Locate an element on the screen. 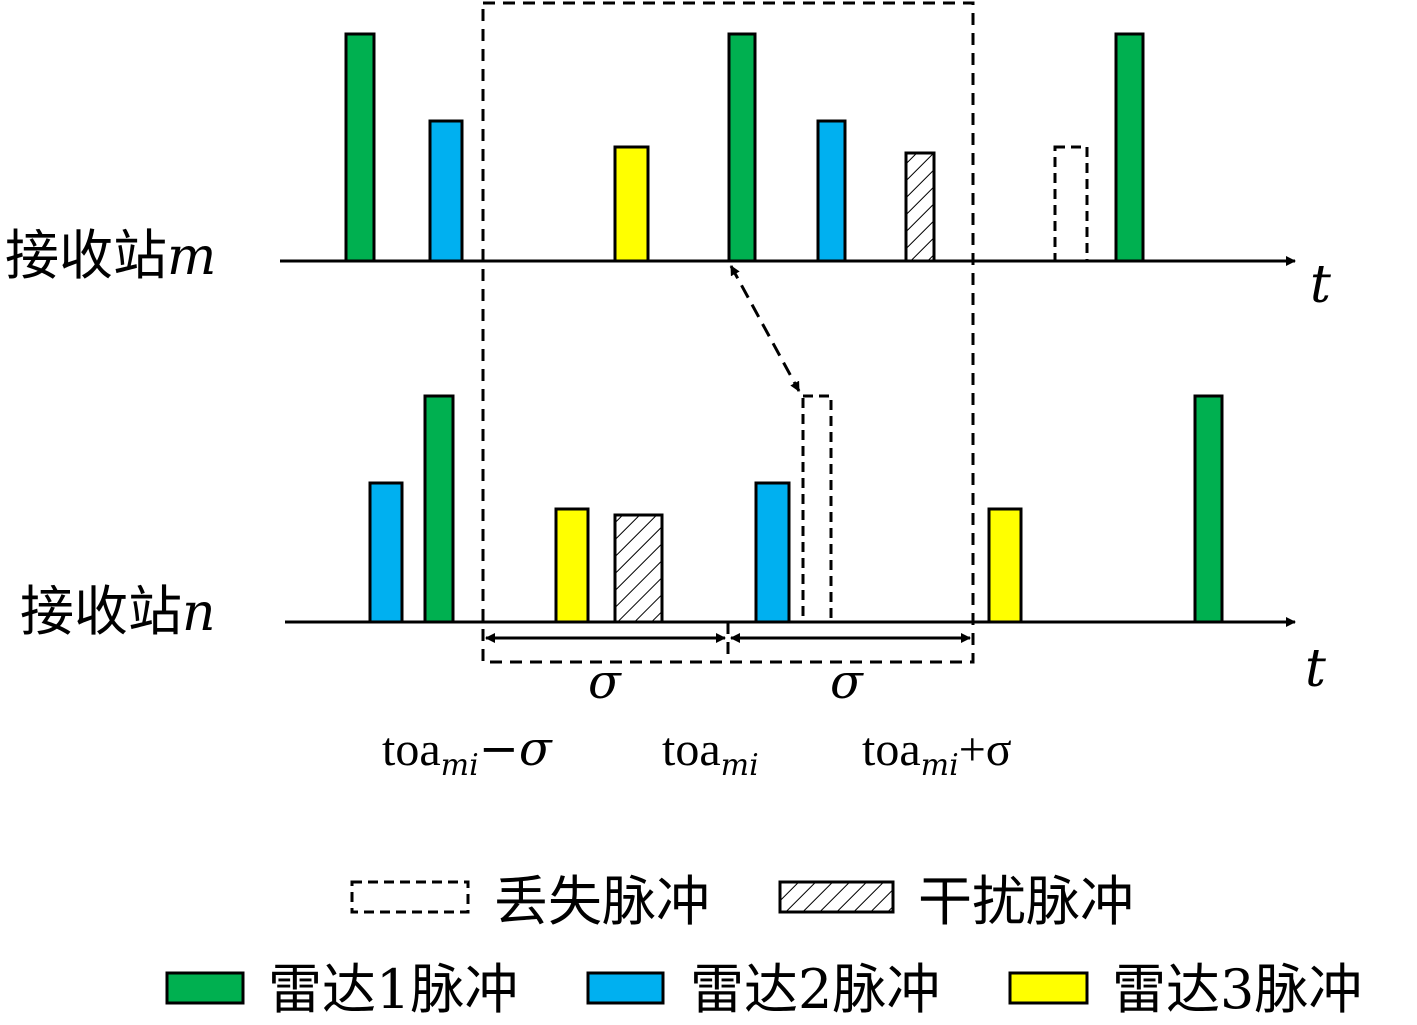  toa-minus-sigma-label: toami−σ is located at coordinates (467, 752).